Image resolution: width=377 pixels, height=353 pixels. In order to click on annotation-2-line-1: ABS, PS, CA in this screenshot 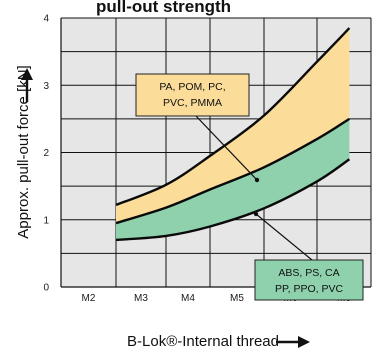, I will do `click(308, 273)`.